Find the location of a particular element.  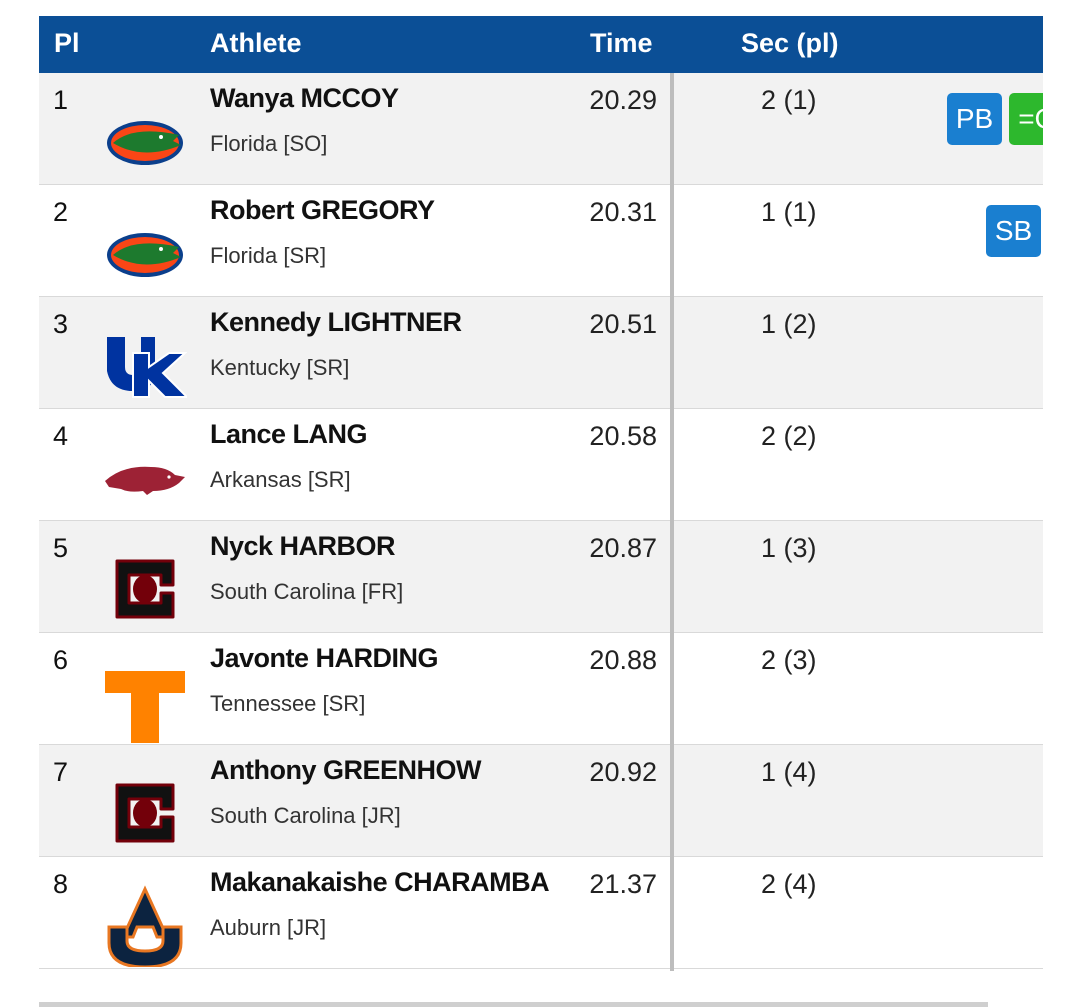

team-name: South Carolina [JR] is located at coordinates (305, 815).